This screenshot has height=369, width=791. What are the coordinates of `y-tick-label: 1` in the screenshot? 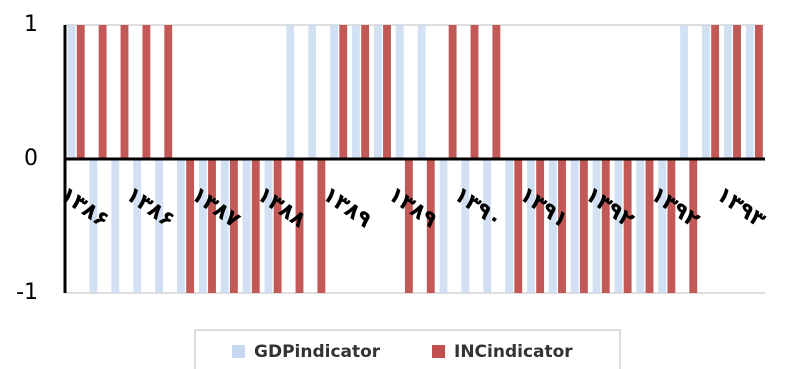 It's located at (31, 24).